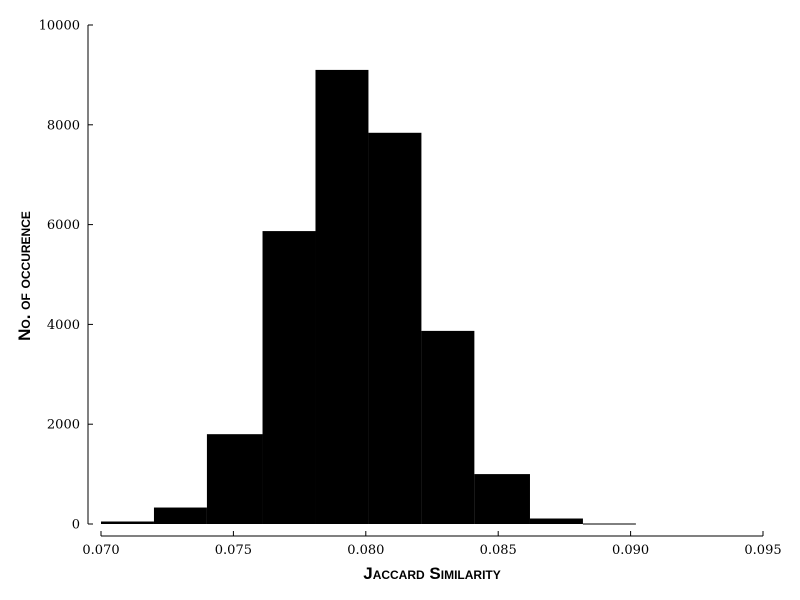 Image resolution: width=800 pixels, height=600 pixels. Describe the element at coordinates (63, 425) in the screenshot. I see `y-tick-label: 2000` at that location.